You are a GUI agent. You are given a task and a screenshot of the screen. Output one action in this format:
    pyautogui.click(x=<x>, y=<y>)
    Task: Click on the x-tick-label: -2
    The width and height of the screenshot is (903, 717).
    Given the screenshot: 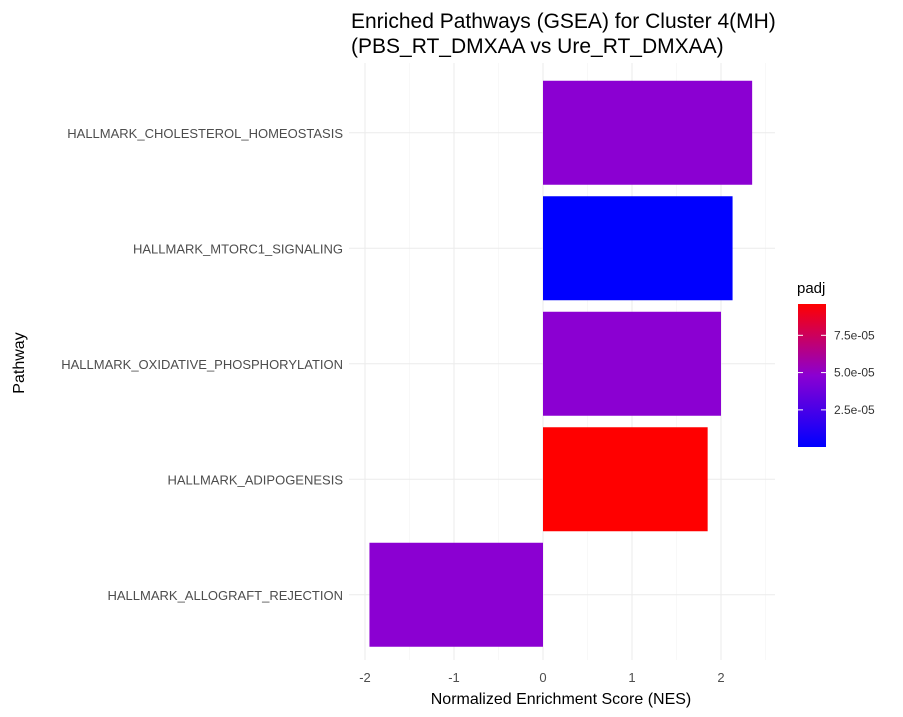 What is the action you would take?
    pyautogui.click(x=365, y=677)
    